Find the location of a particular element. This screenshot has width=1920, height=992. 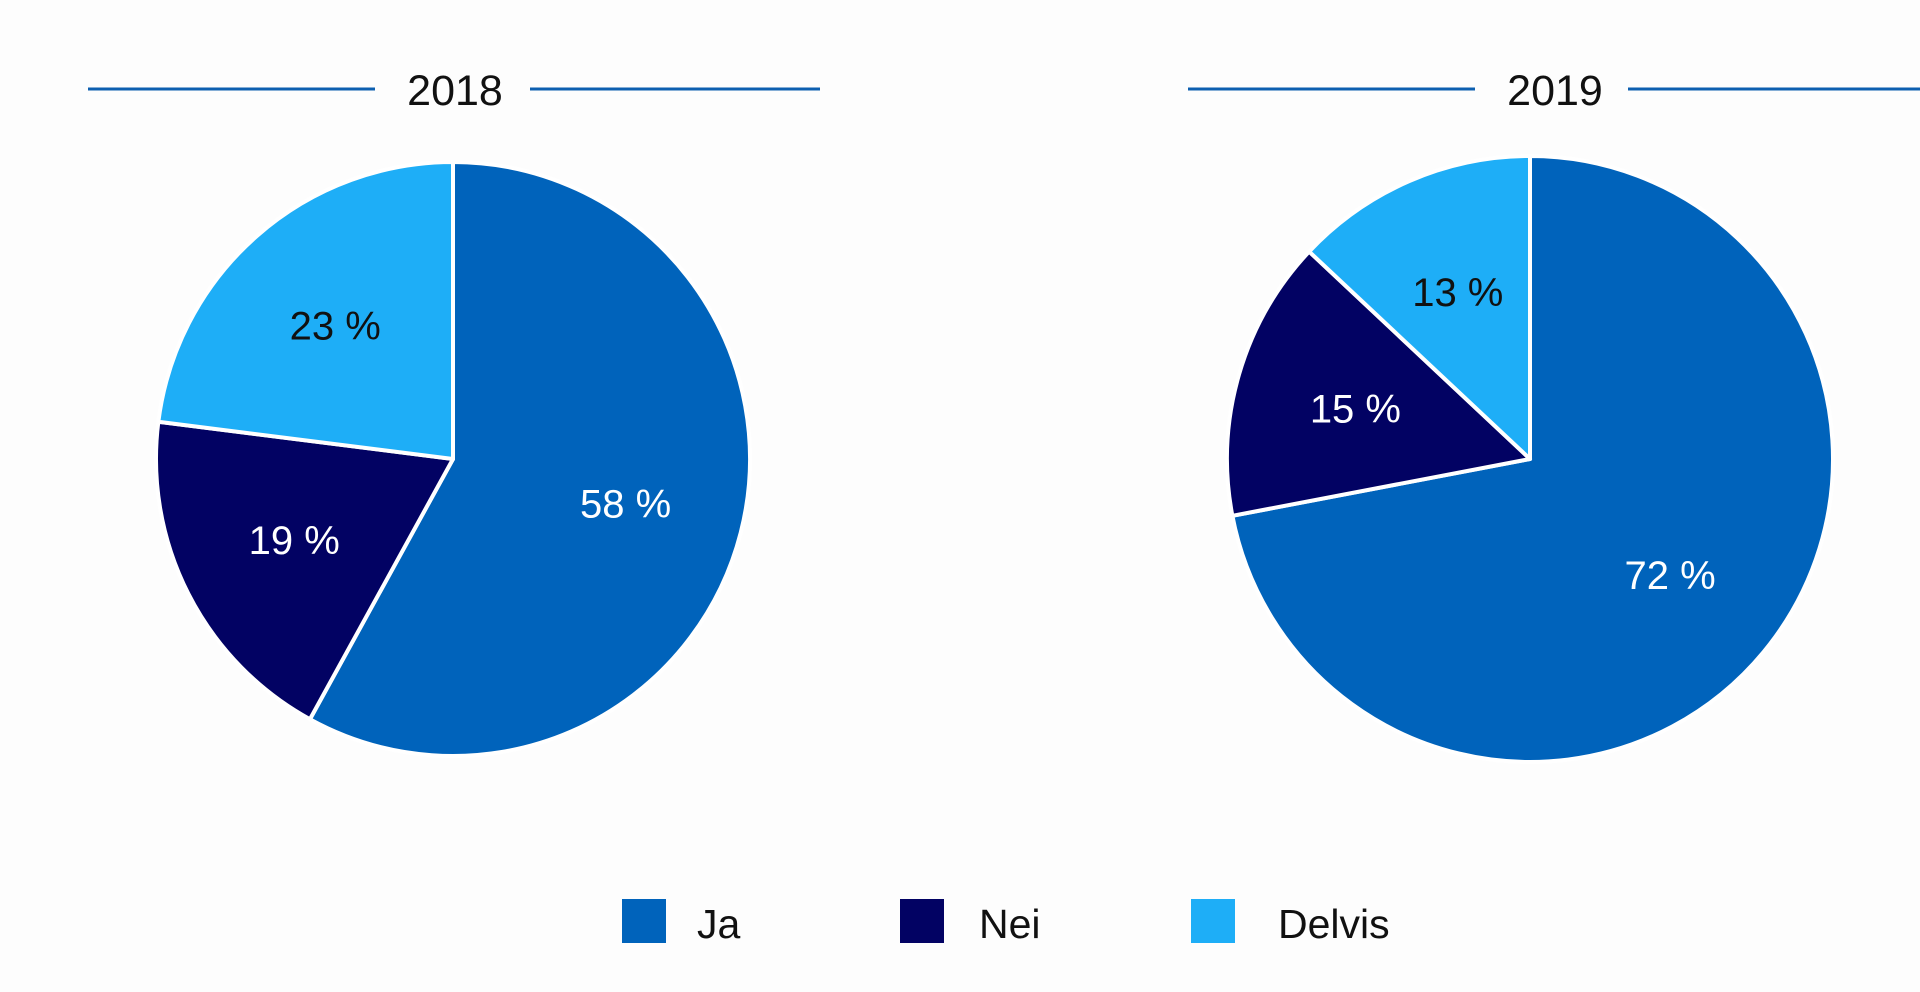

legend-label-ja: Ja is located at coordinates (719, 924).